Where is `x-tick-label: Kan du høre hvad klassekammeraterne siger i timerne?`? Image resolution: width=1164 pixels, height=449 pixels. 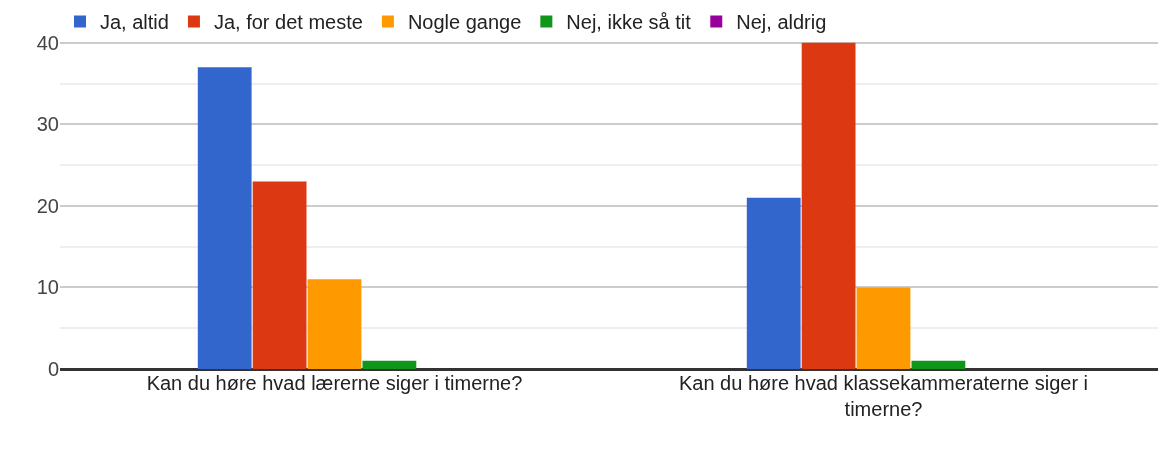 x-tick-label: Kan du høre hvad klassekammeraterne siger i timerne? is located at coordinates (883, 396).